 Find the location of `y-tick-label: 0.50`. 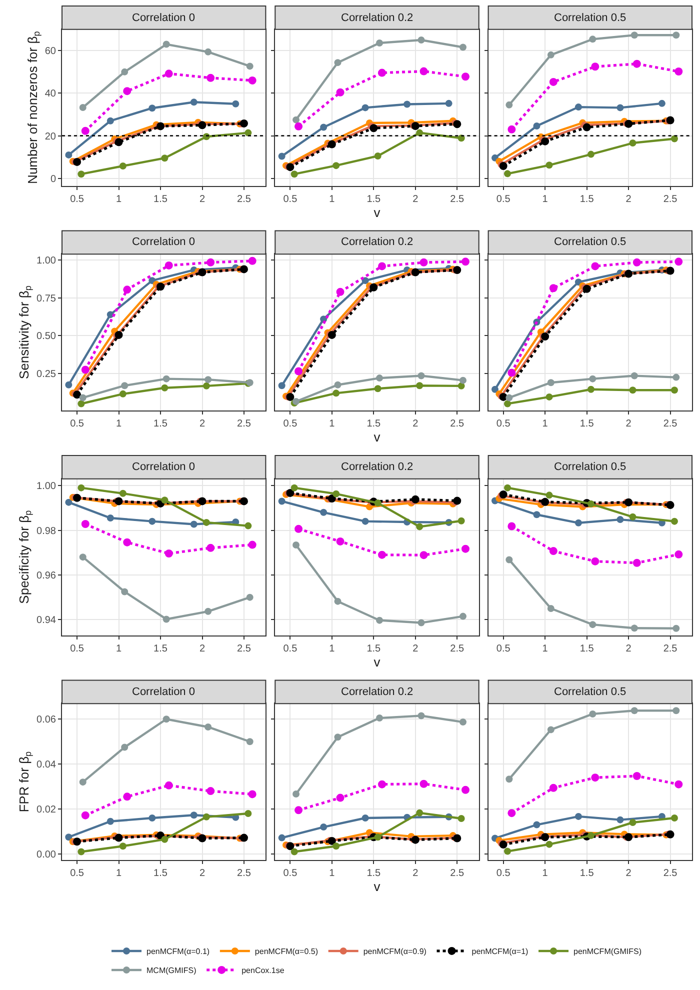

y-tick-label: 0.50 is located at coordinates (46, 336).